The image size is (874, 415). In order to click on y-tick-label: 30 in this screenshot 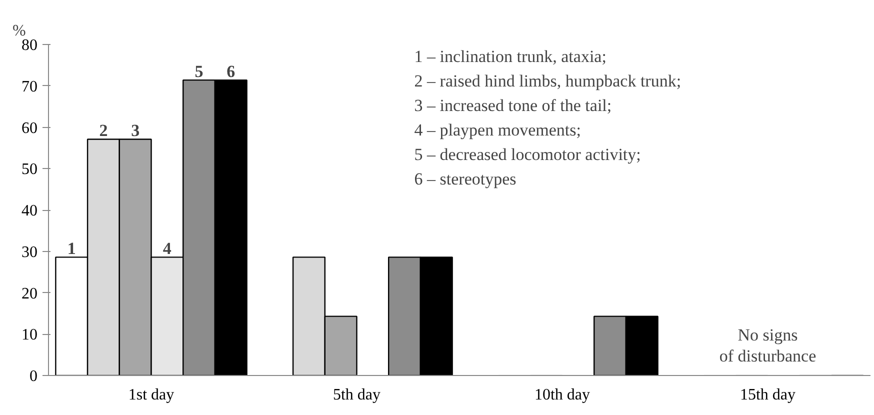, I will do `click(30, 252)`.